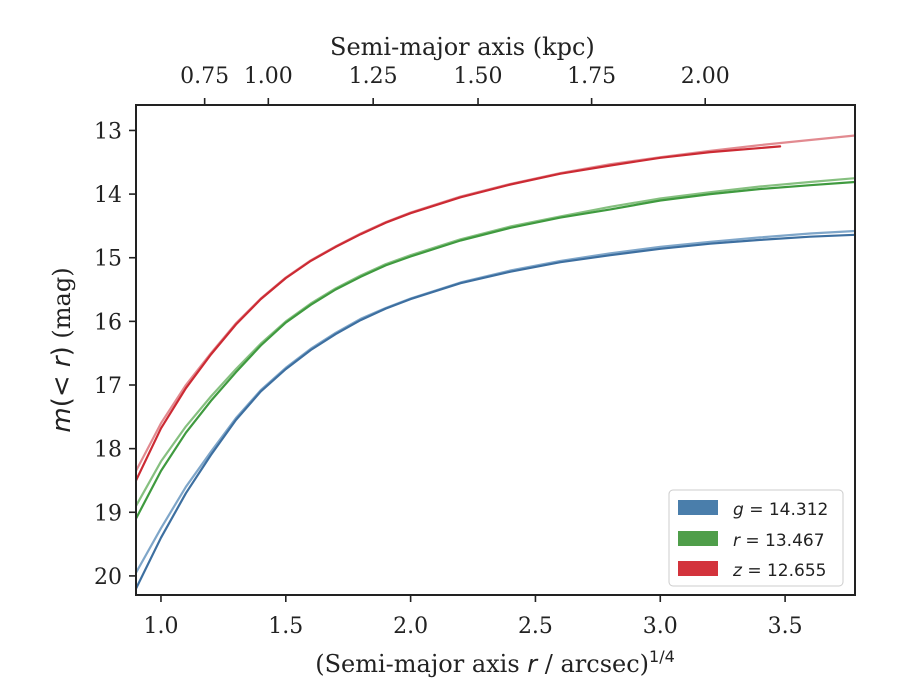 The image size is (900, 700). What do you see at coordinates (698, 507) in the screenshot?
I see `legend-swatch-g` at bounding box center [698, 507].